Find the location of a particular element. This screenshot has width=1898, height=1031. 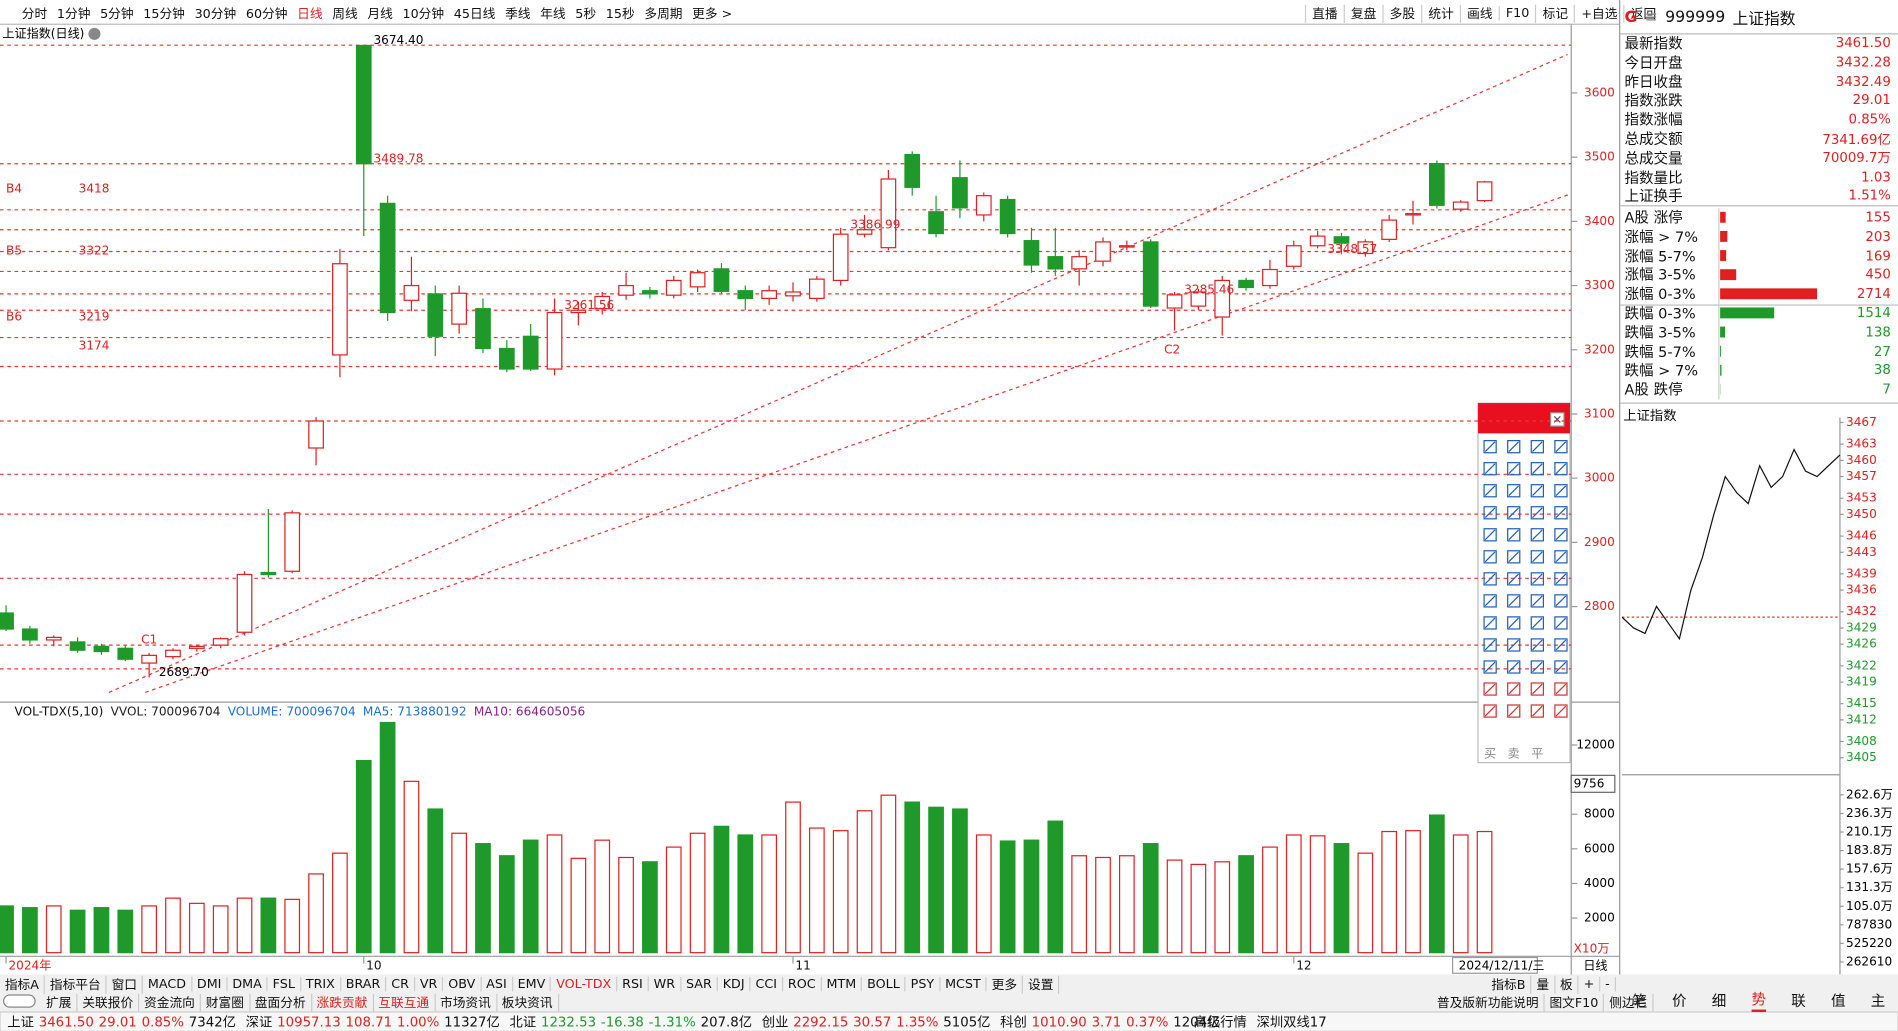

indicator-tab: 指标B is located at coordinates (1509, 984).